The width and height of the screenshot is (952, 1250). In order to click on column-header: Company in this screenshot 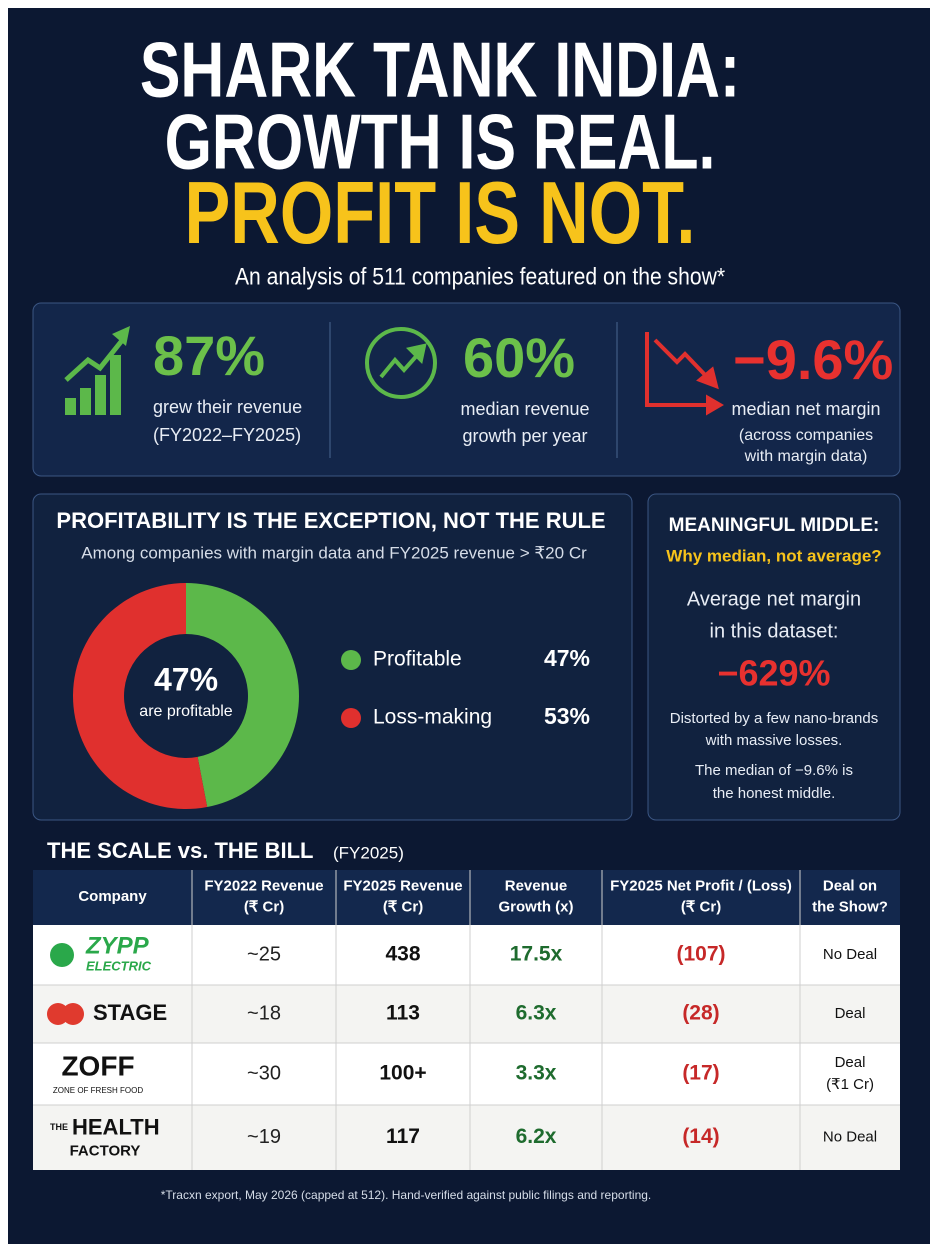, I will do `click(112, 896)`.